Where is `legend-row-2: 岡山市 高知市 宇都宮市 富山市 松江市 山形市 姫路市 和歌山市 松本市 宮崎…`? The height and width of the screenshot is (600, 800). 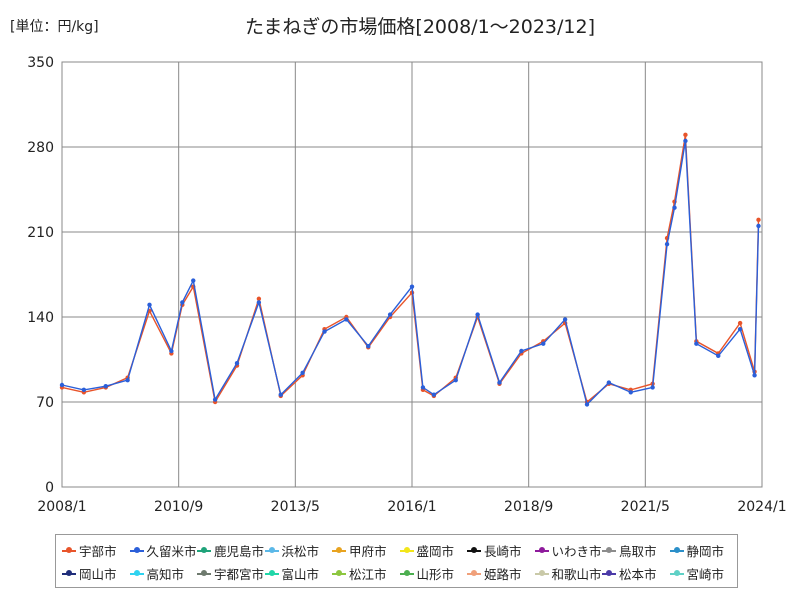
legend-row-2: 岡山市 高知市 宇都宮市 富山市 松江市 山形市 姫路市 和歌山市 松本市 宮崎… is located at coordinates (399, 573).